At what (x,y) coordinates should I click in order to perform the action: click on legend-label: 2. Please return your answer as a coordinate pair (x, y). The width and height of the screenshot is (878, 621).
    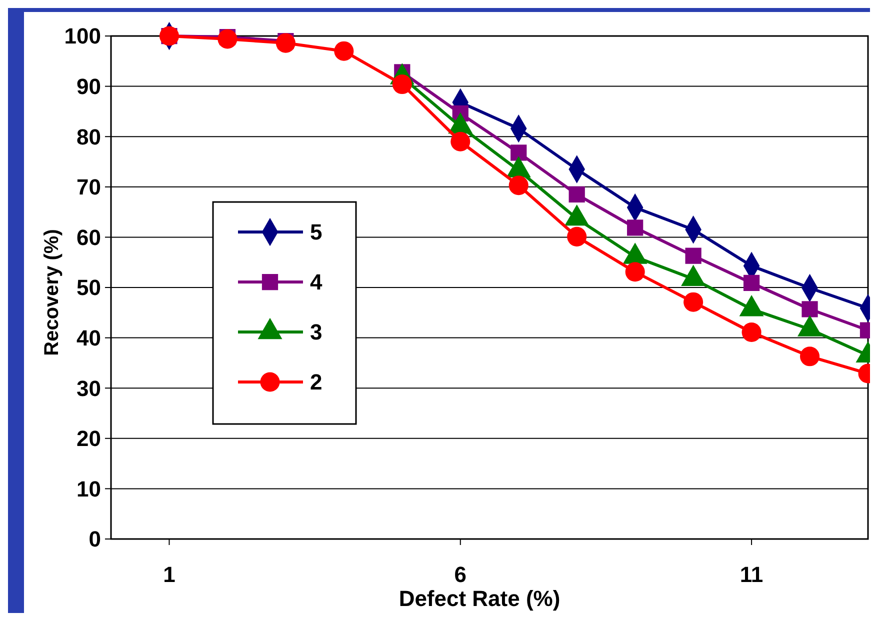
    Looking at the image, I should click on (316, 382).